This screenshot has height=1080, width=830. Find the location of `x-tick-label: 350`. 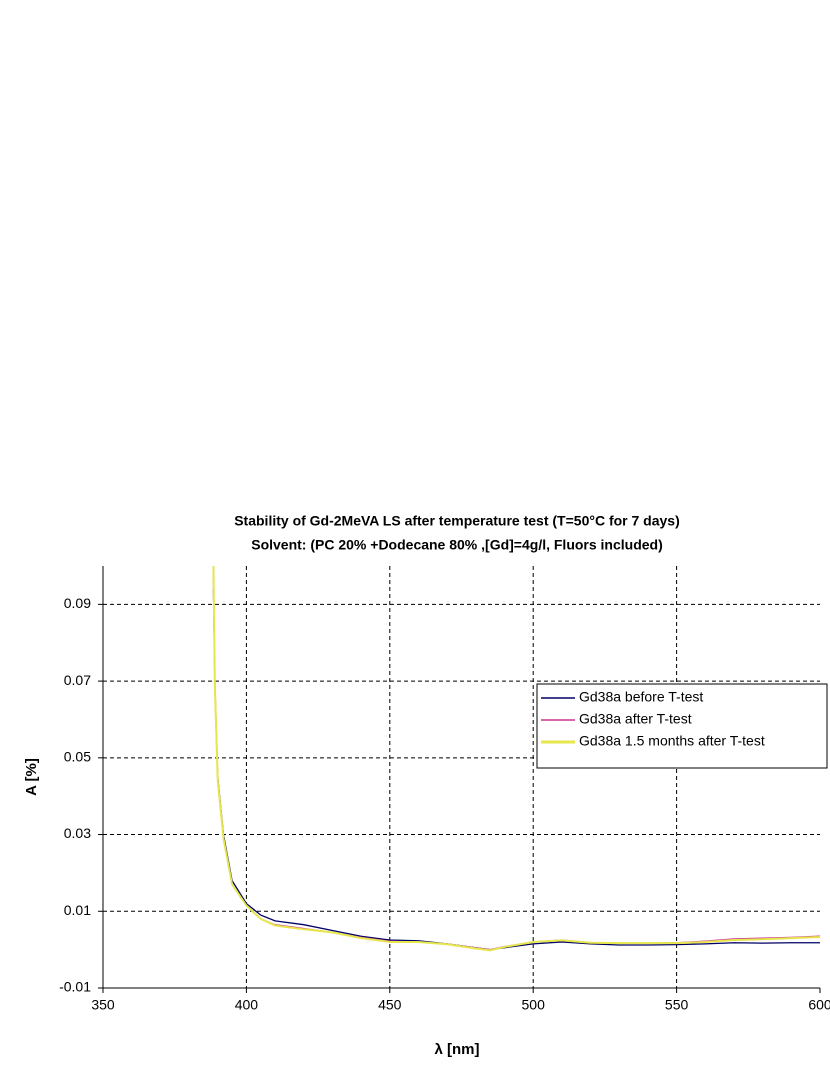

x-tick-label: 350 is located at coordinates (103, 1005).